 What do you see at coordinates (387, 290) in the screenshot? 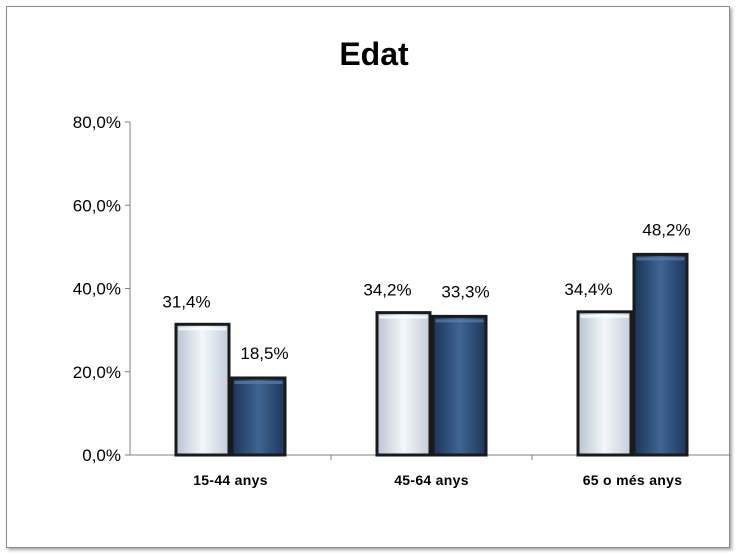
I see `data-label: 34,2%` at bounding box center [387, 290].